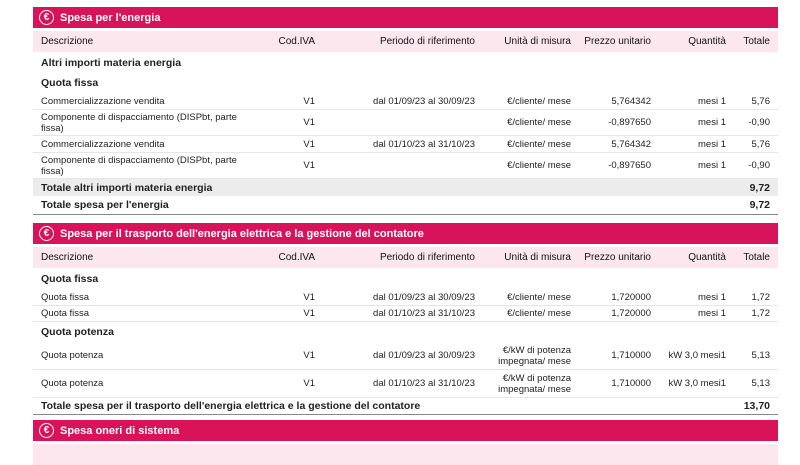 The image size is (800, 465). Describe the element at coordinates (127, 187) in the screenshot. I see `subtotal-label: Totale altri importi materia energia` at that location.